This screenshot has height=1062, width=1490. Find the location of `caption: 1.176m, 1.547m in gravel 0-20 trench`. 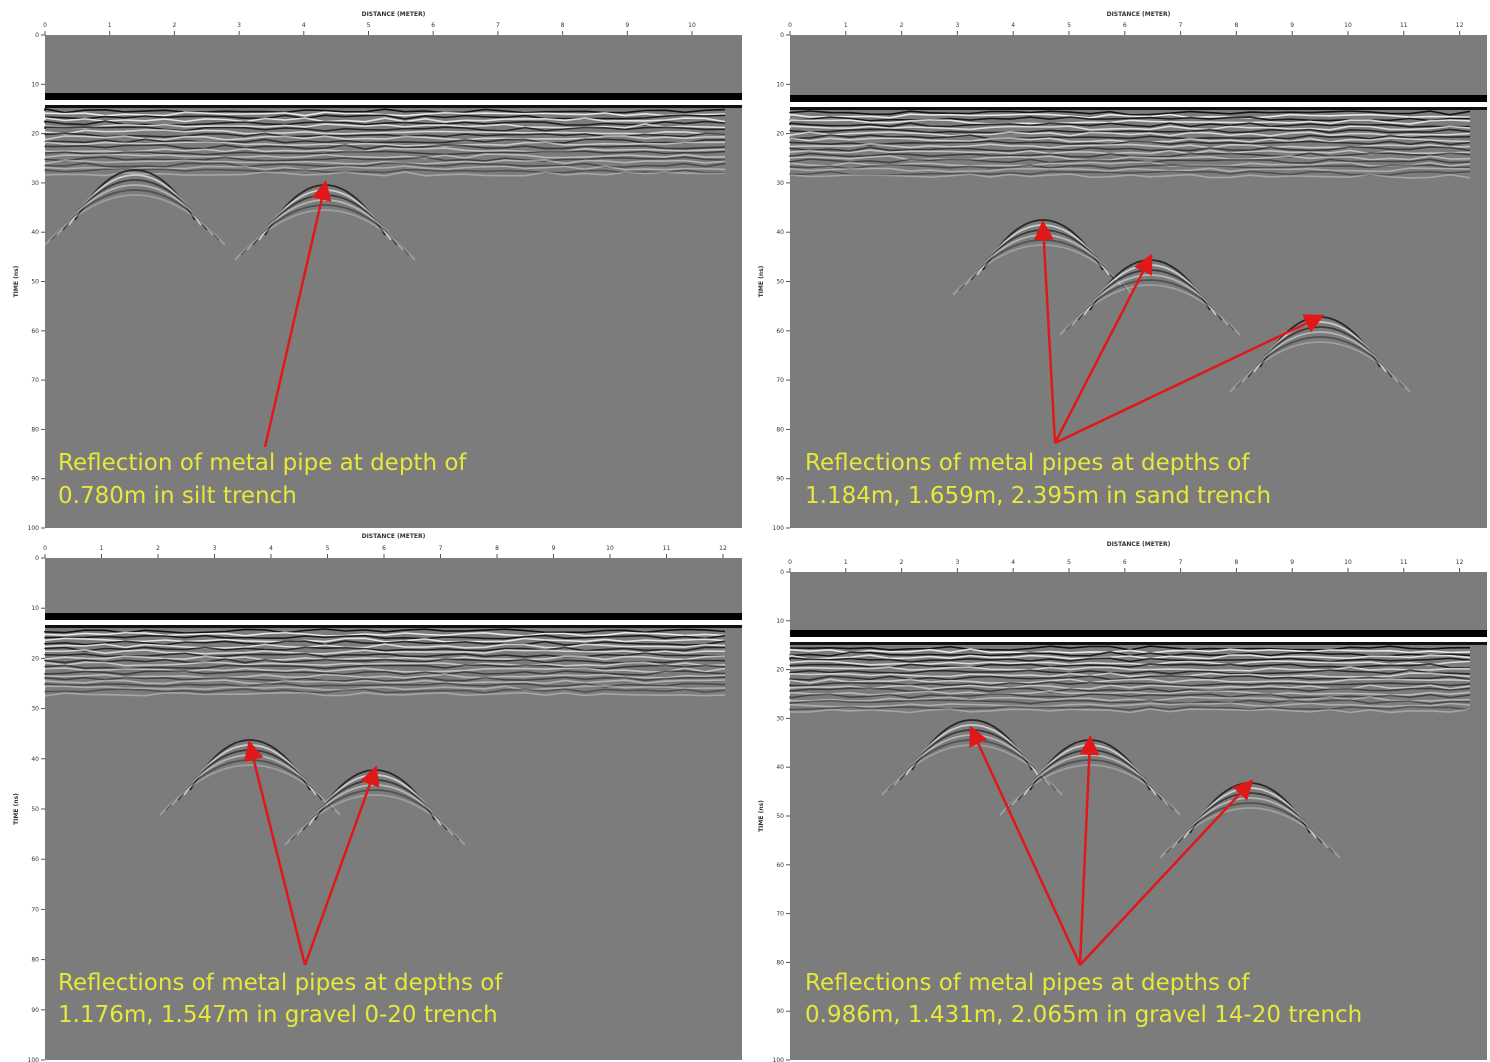

caption: 1.176m, 1.547m in gravel 0-20 trench is located at coordinates (278, 1015).